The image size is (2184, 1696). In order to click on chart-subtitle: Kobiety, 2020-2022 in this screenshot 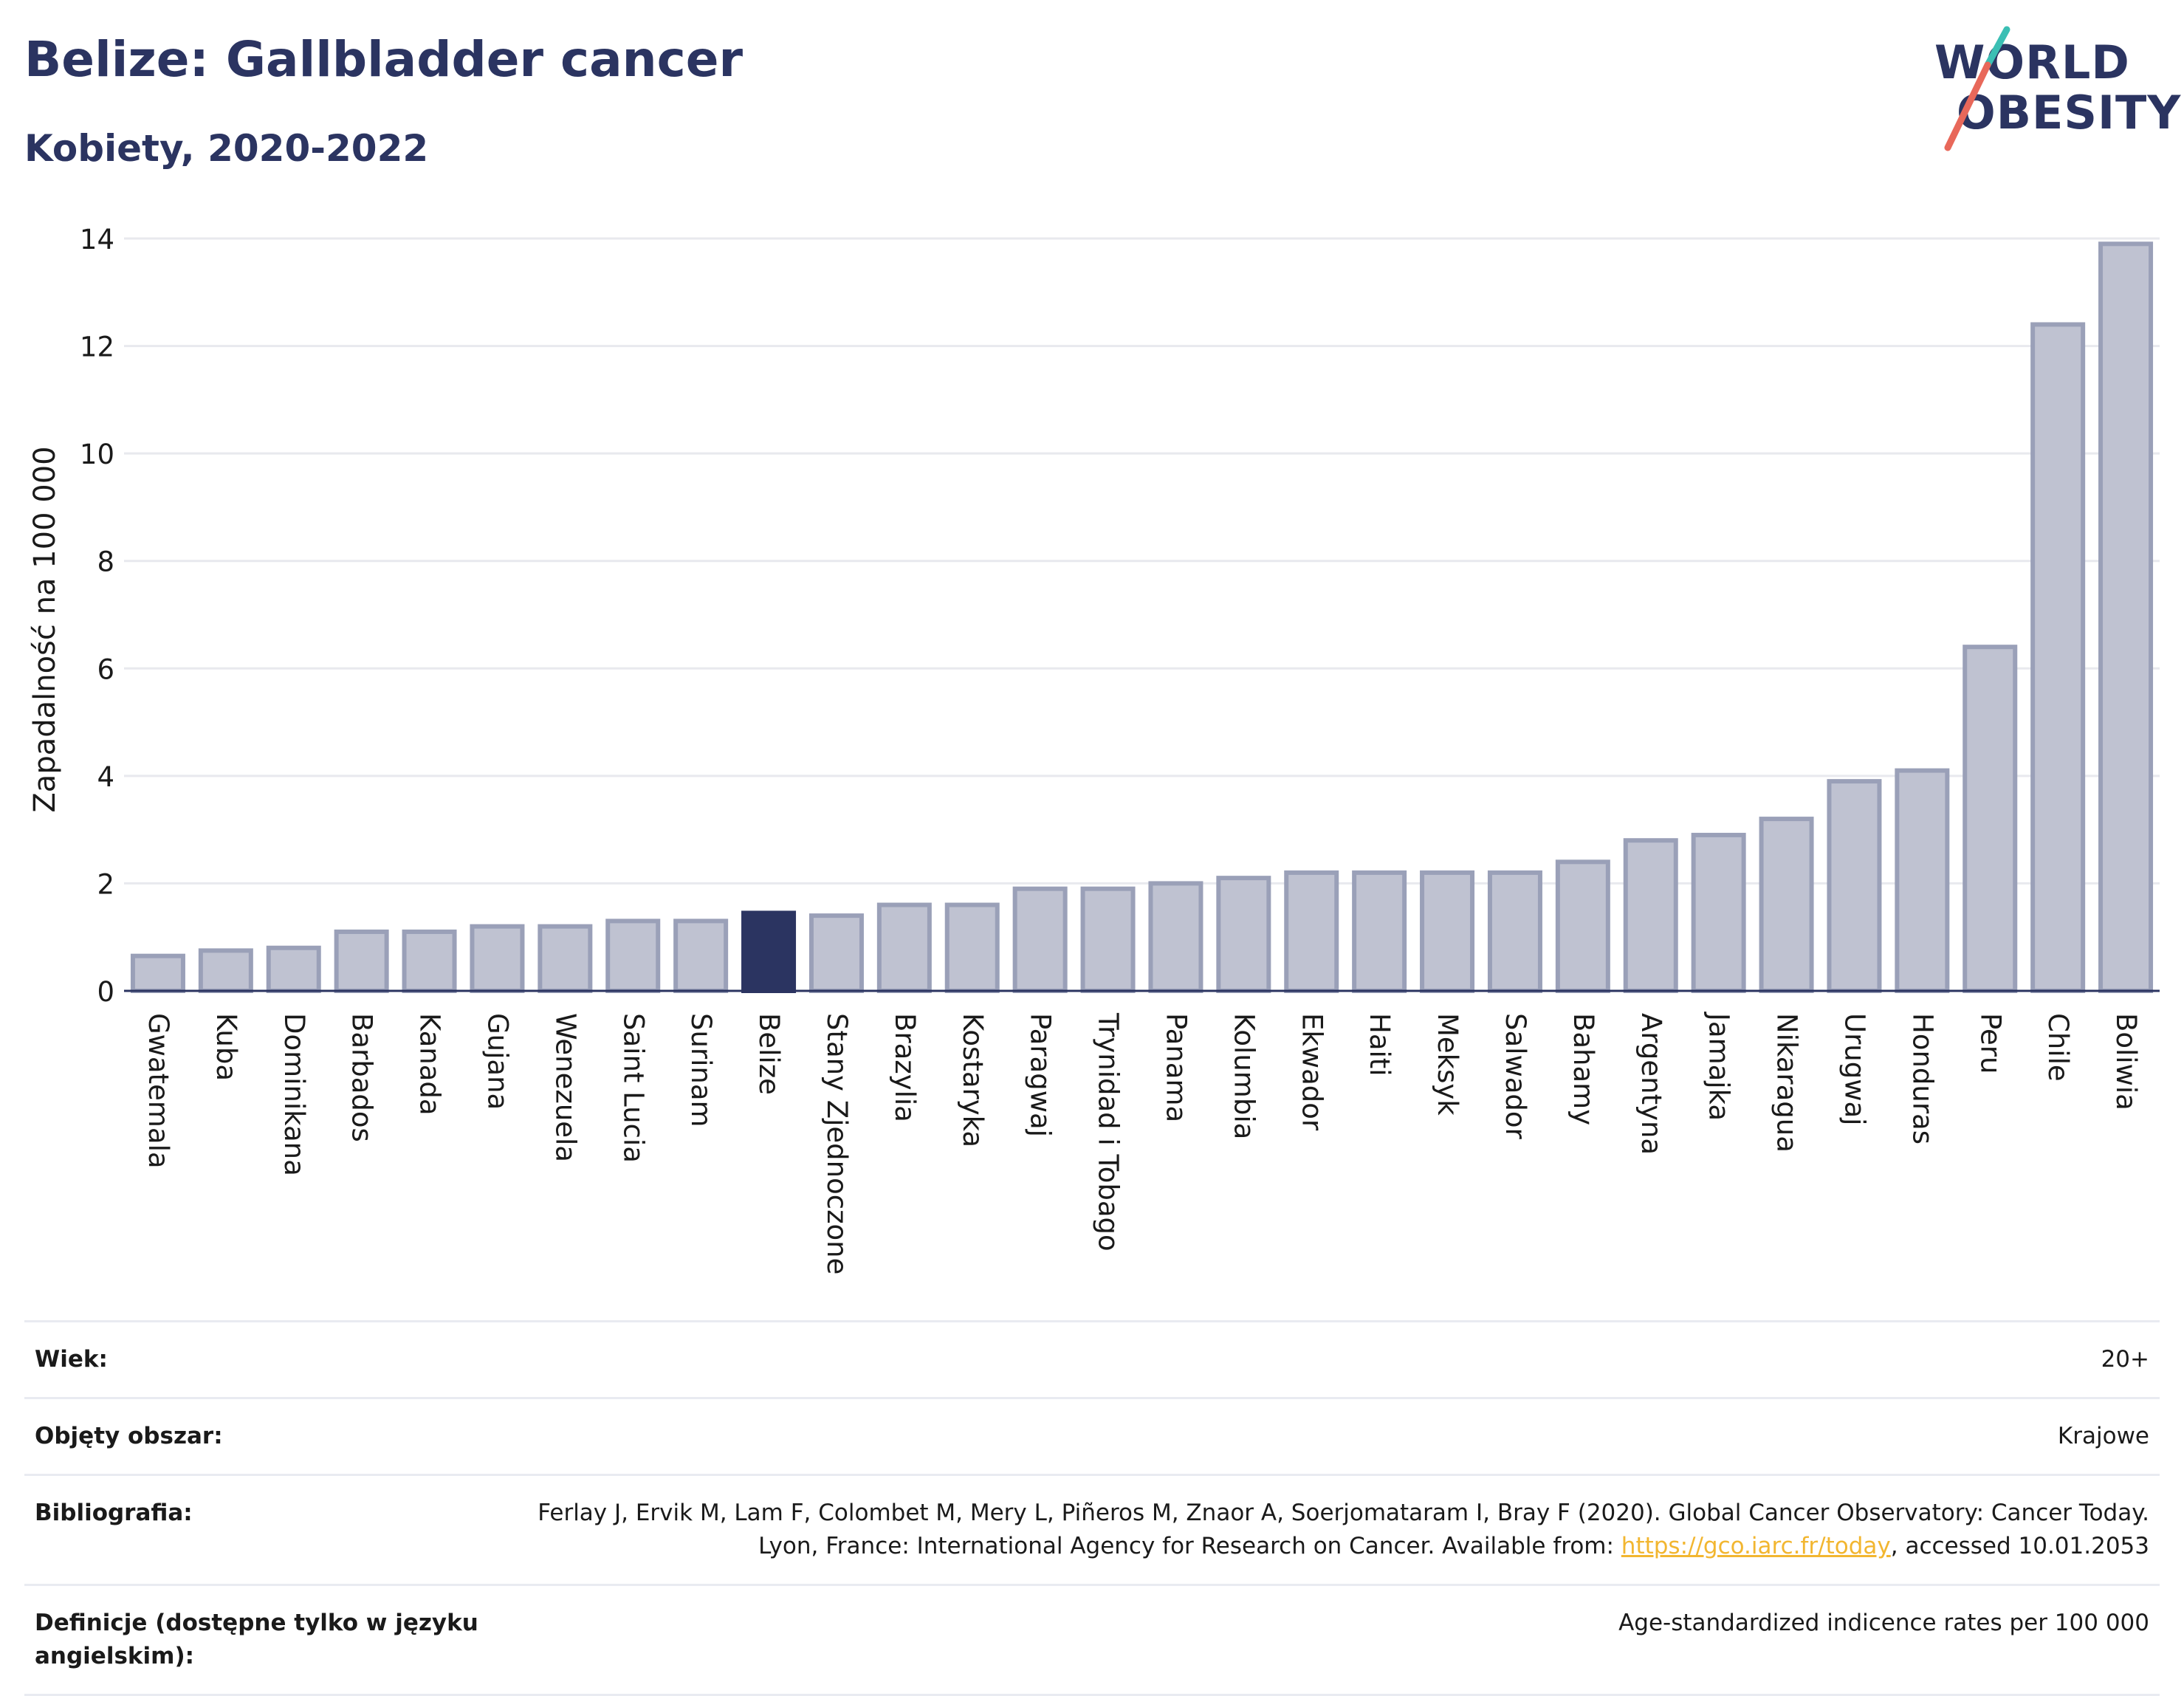, I will do `click(227, 148)`.